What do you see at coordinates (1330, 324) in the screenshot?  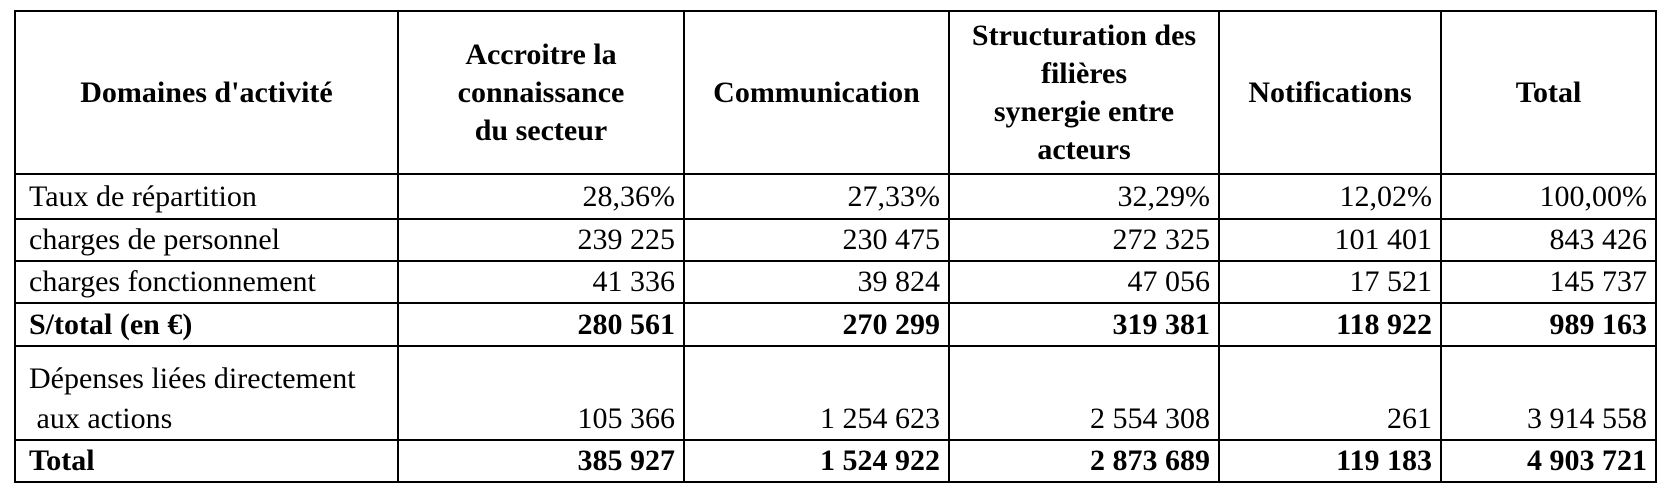 I see `cell-value: 118 922` at bounding box center [1330, 324].